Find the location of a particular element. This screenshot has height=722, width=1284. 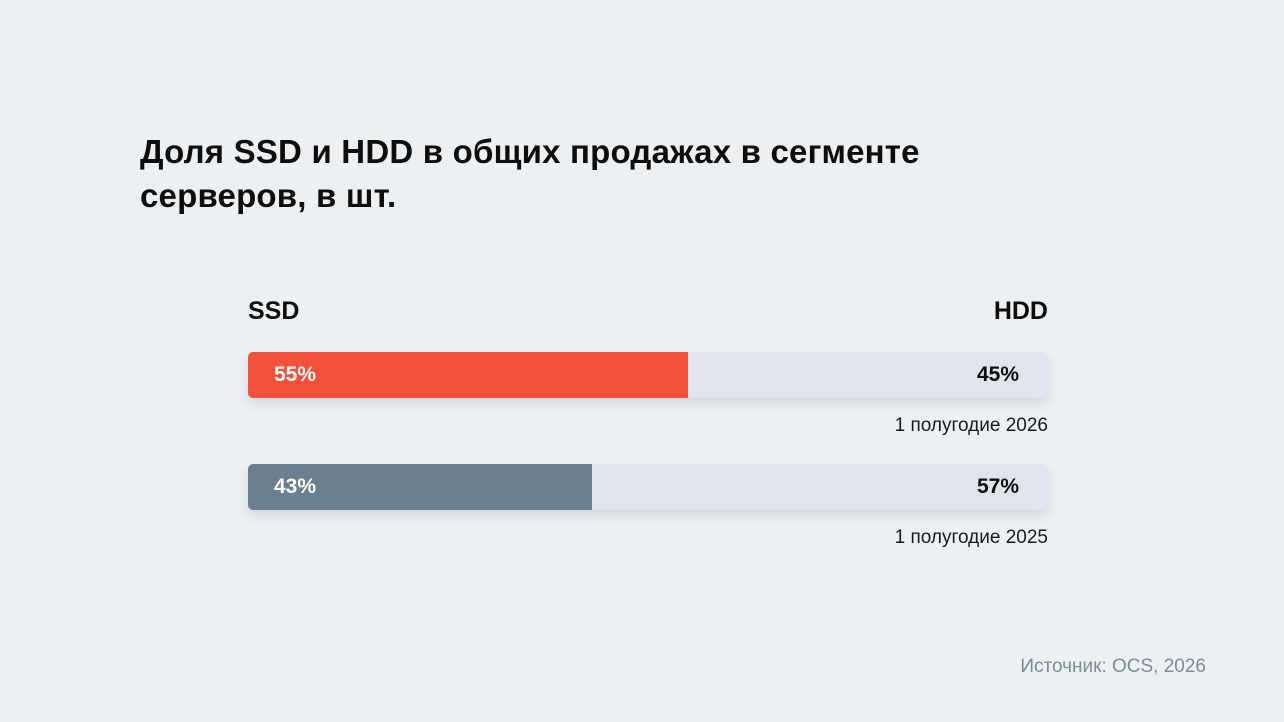

bar-fill-ssd-2026 is located at coordinates (468, 375).